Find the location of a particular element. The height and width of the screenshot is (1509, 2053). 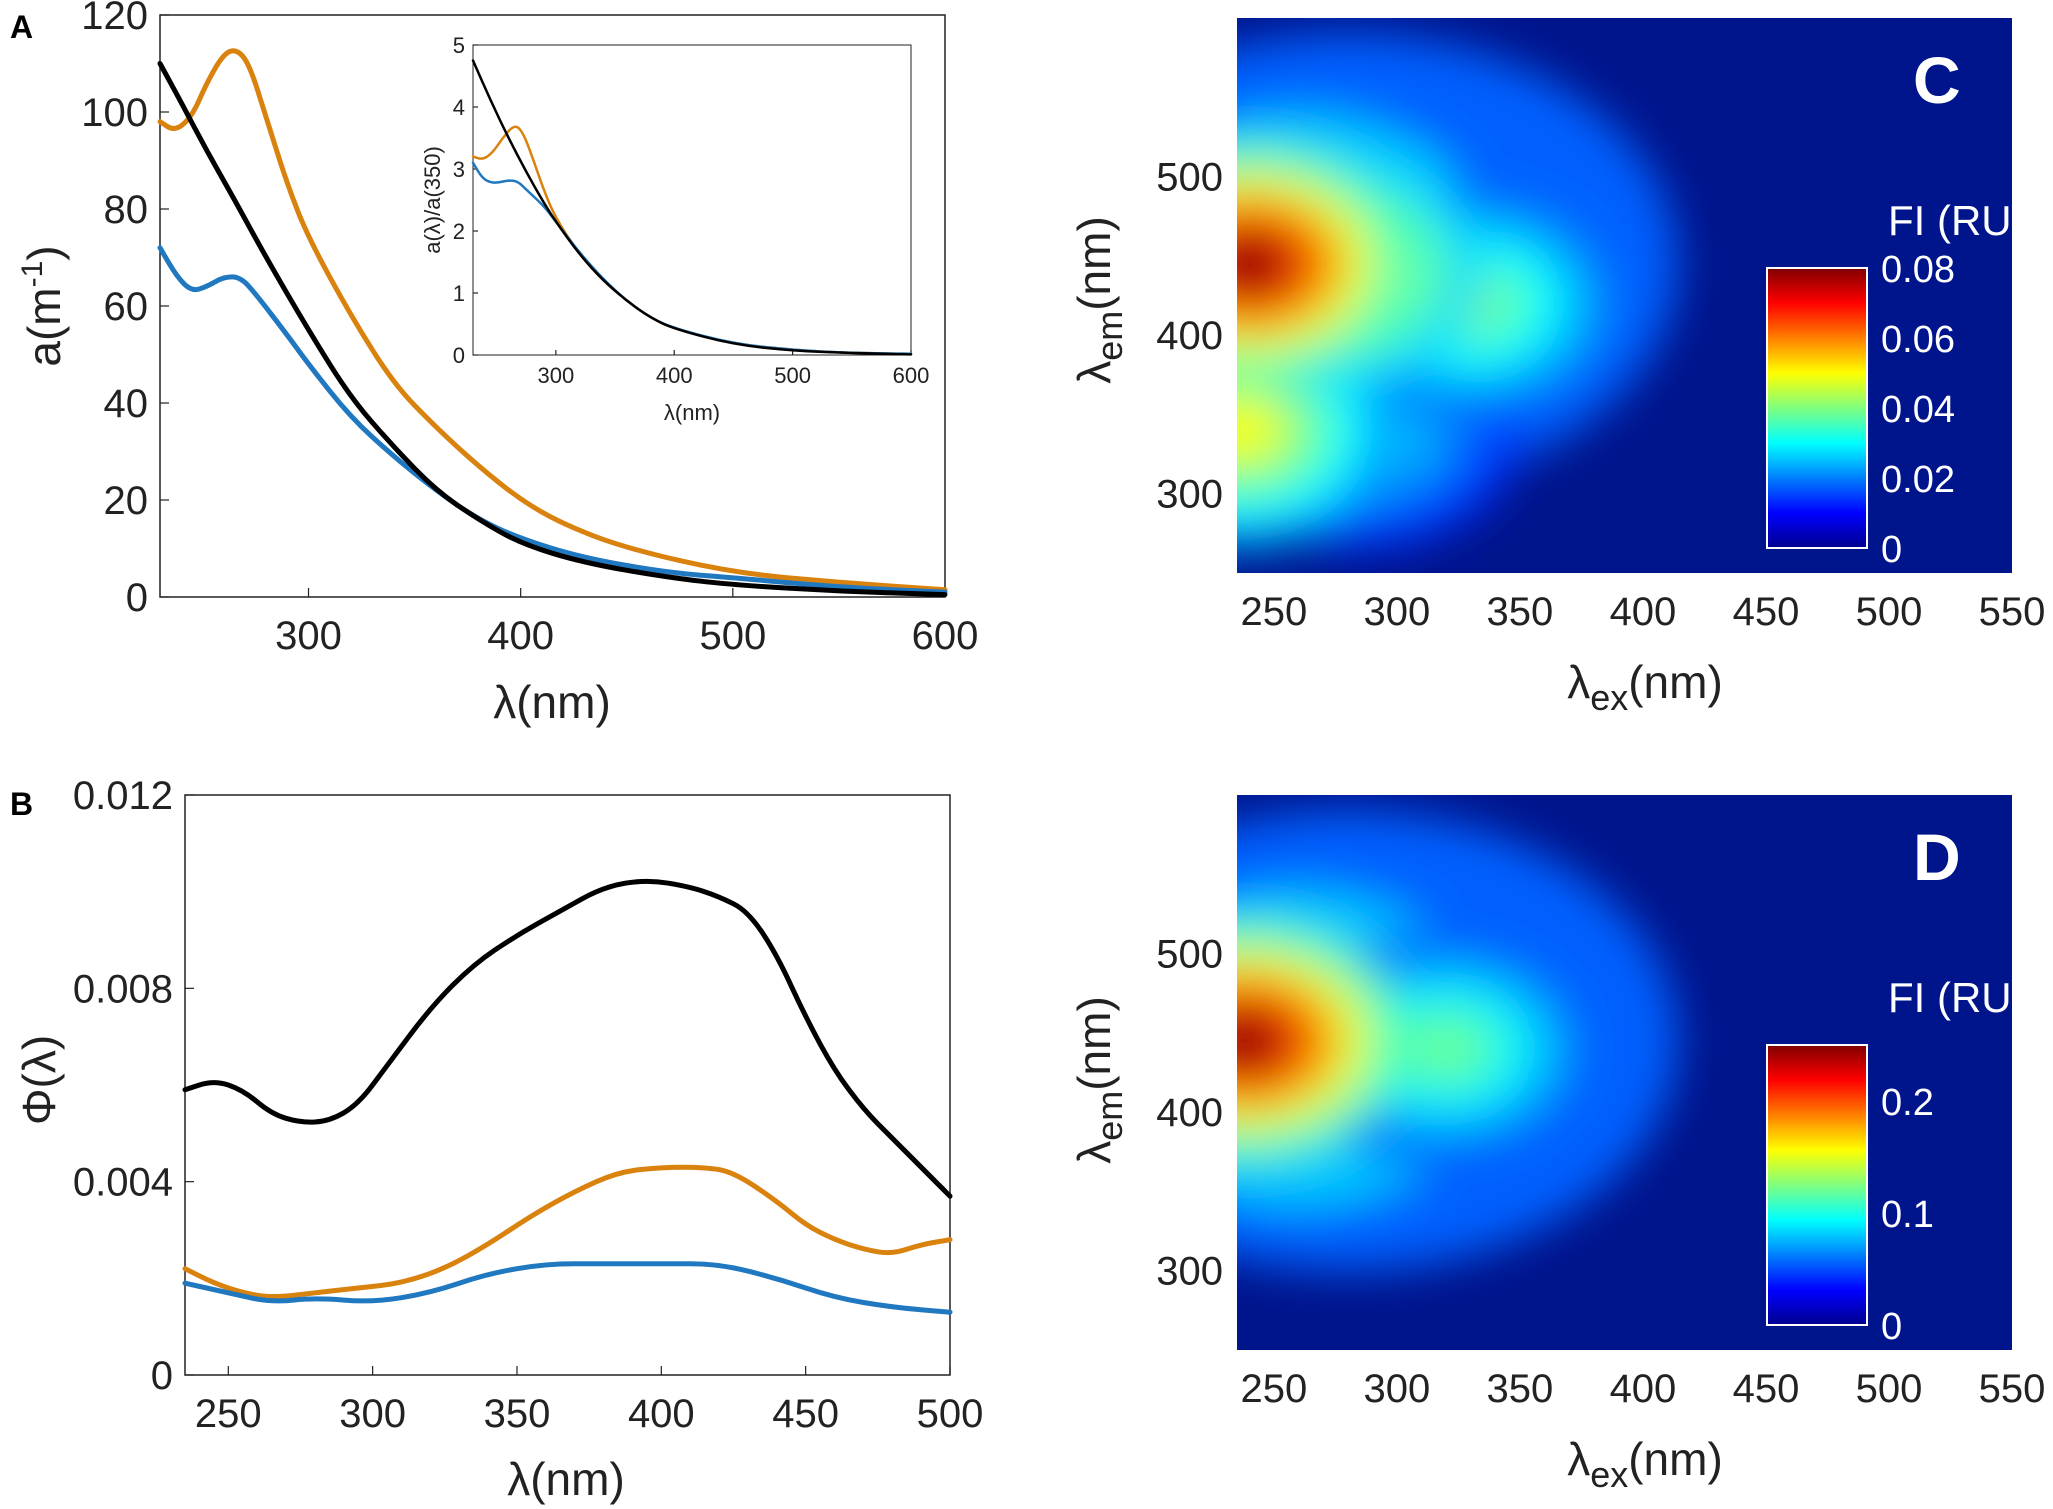

panel-b-lines is located at coordinates (567, 1096).